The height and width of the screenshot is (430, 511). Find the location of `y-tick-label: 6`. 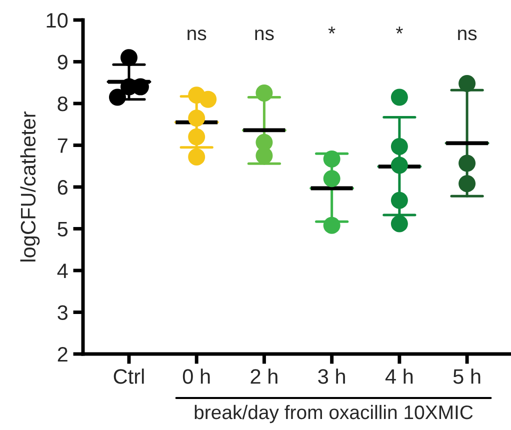

y-tick-label: 6 is located at coordinates (63, 187).